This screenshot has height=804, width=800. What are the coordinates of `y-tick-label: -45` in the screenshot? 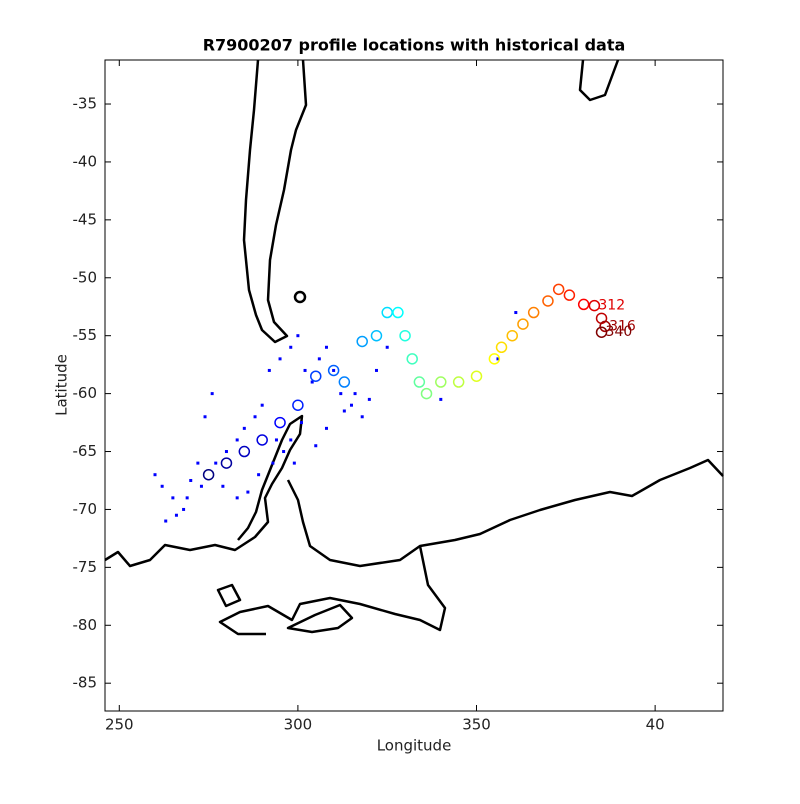 It's located at (85, 219).